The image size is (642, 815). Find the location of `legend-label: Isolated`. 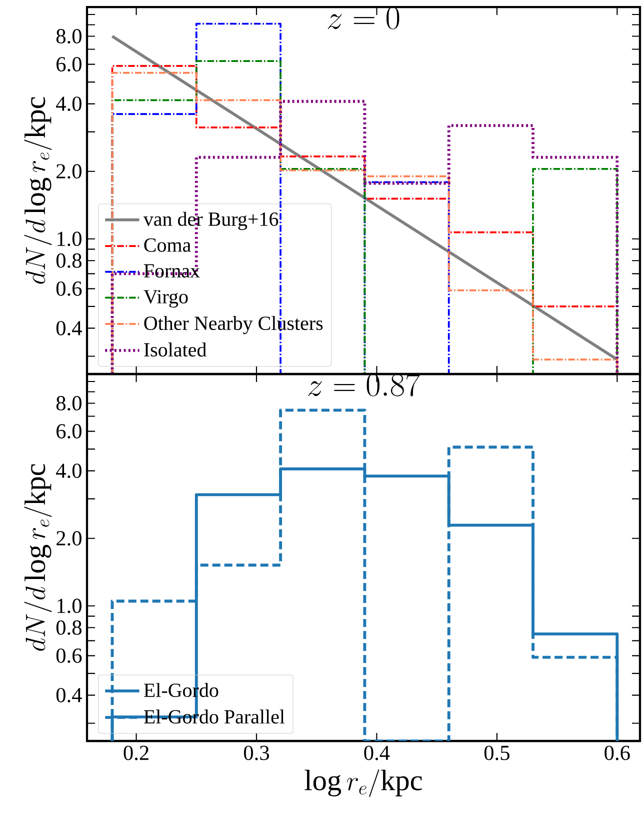

legend-label: Isolated is located at coordinates (175, 349).